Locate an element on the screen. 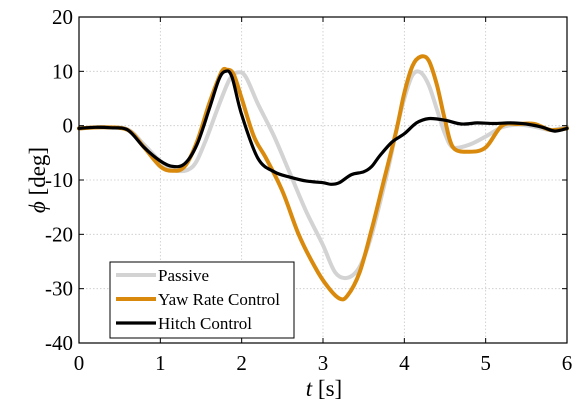 The height and width of the screenshot is (403, 587). x-tick-label: 0 is located at coordinates (79, 363).